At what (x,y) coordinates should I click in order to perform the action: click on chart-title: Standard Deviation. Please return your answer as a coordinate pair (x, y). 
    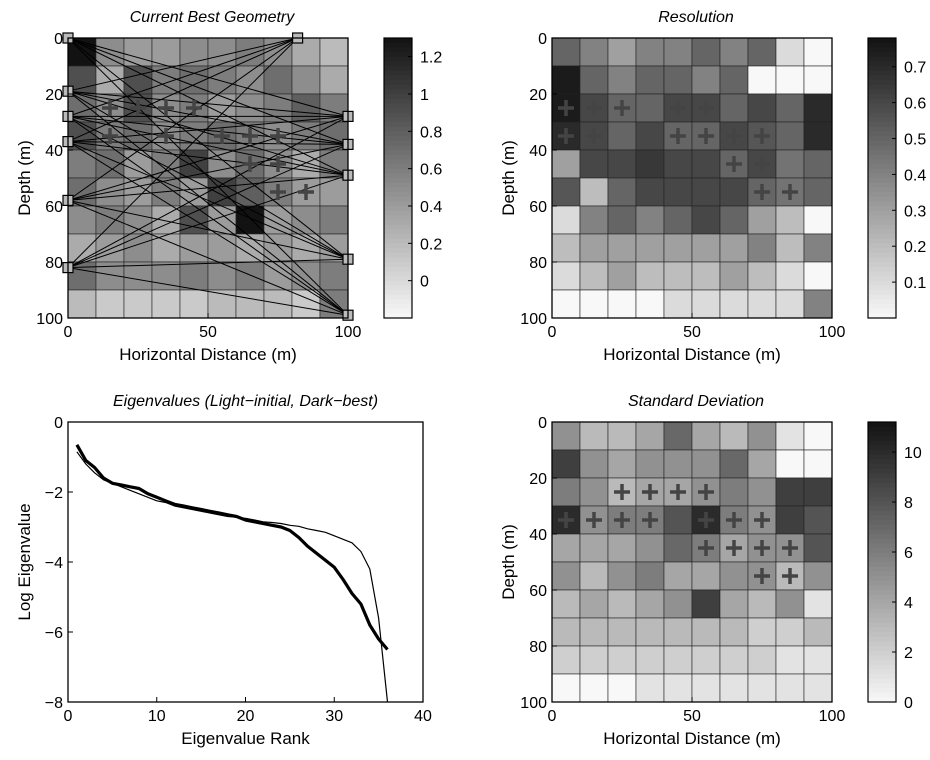
    Looking at the image, I should click on (696, 401).